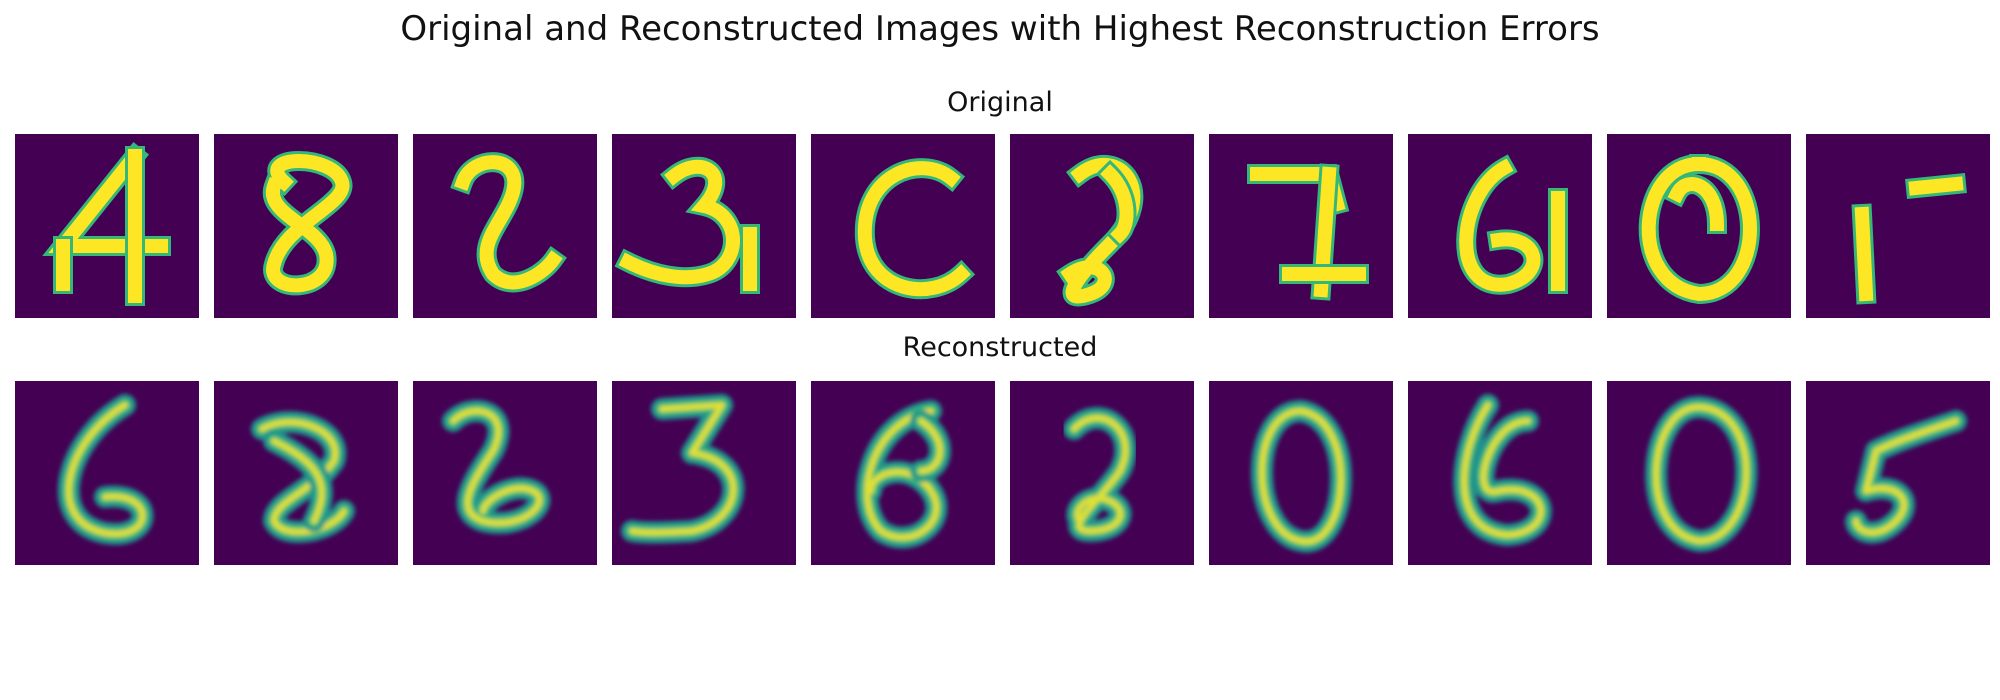 This screenshot has height=700, width=2000. I want to click on original-digit-4-glyph, so click(106, 223).